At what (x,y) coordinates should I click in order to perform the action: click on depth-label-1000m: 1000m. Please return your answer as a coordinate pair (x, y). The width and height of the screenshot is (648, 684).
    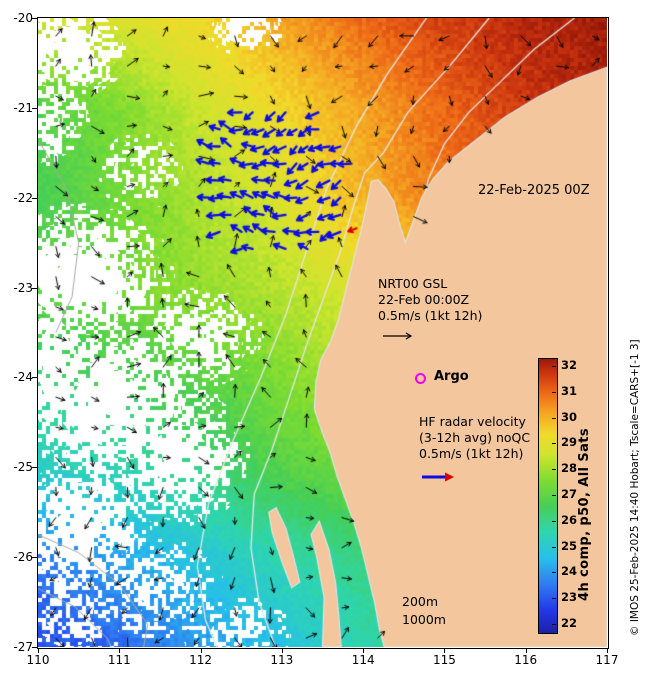
    Looking at the image, I should click on (424, 619).